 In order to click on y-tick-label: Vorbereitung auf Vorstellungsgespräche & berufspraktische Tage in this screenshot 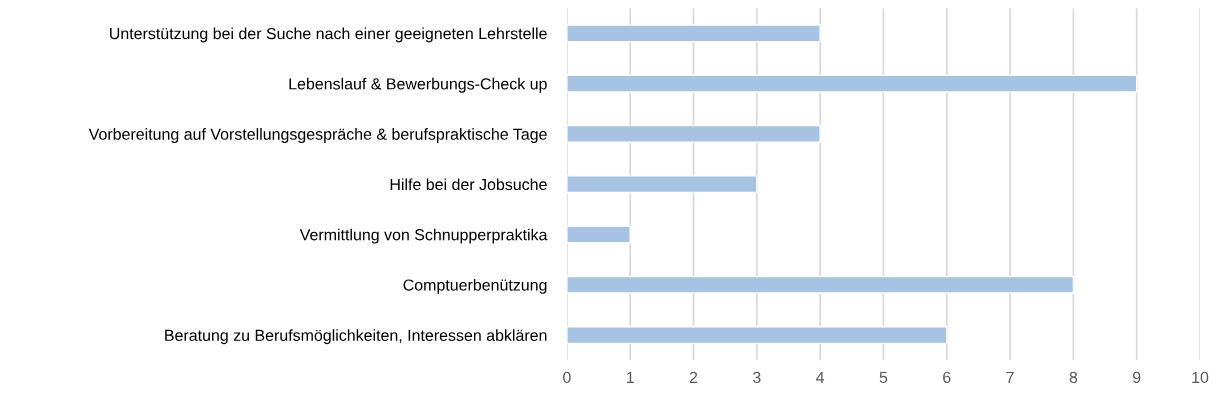, I will do `click(317, 135)`.